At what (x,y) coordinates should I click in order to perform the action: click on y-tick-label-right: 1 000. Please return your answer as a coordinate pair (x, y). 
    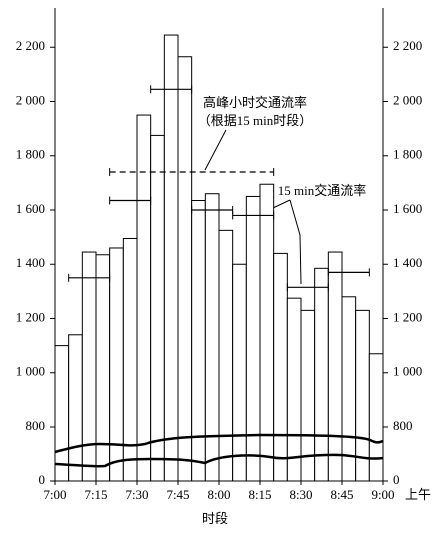
    Looking at the image, I should click on (407, 371).